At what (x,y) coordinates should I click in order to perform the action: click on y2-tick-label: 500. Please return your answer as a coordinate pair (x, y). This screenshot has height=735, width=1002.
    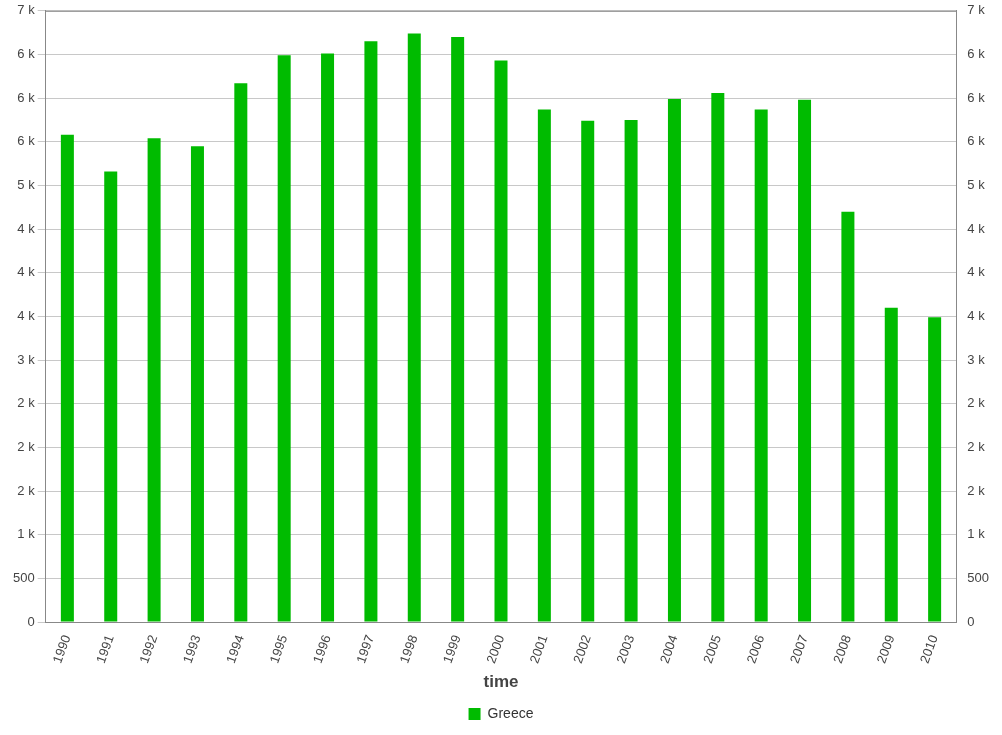
    Looking at the image, I should click on (978, 577).